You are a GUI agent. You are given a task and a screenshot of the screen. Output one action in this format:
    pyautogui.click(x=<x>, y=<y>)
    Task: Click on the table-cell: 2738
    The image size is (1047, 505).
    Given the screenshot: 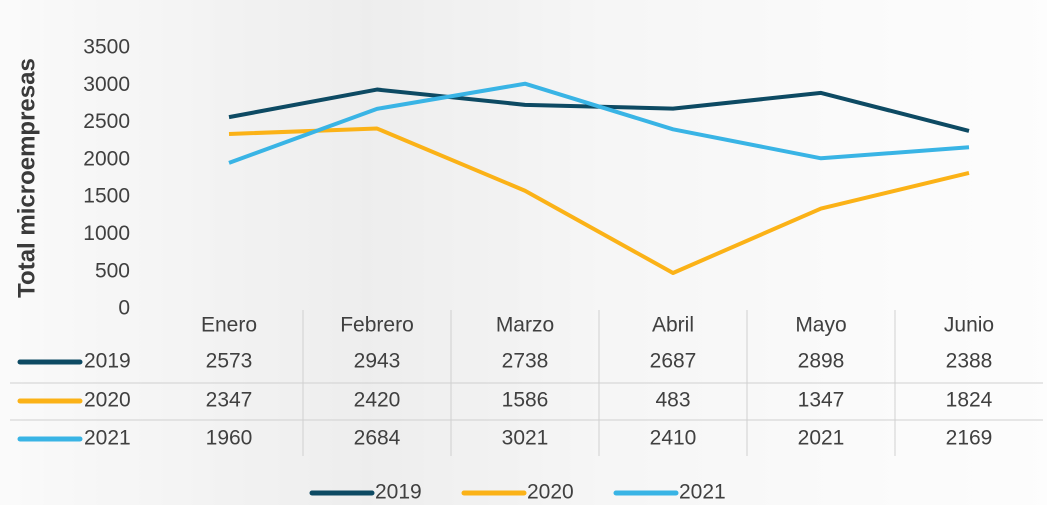 What is the action you would take?
    pyautogui.click(x=525, y=361)
    